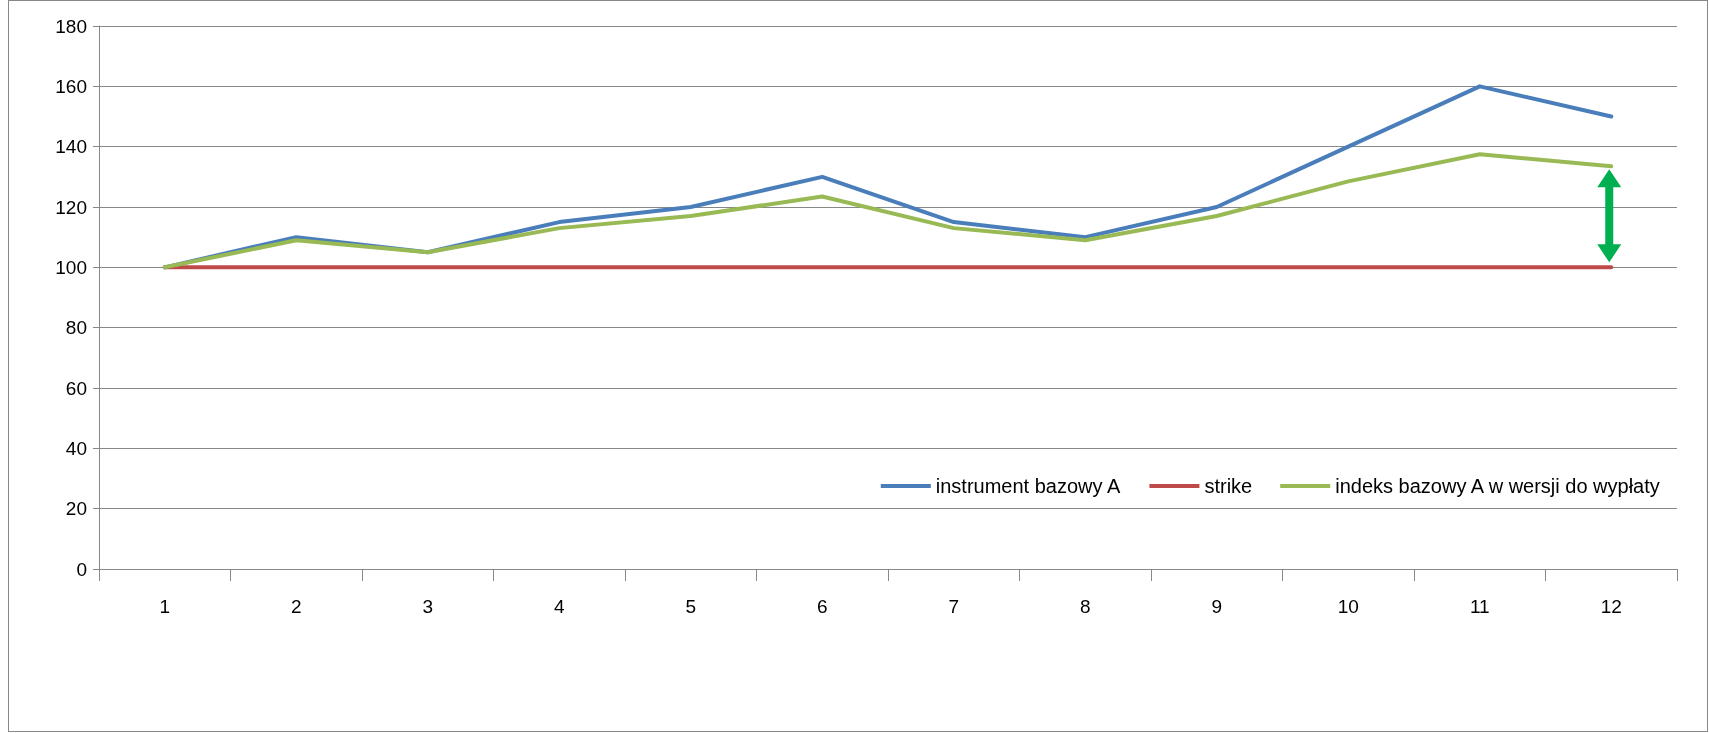  I want to click on y-tick-label: 60, so click(76, 388).